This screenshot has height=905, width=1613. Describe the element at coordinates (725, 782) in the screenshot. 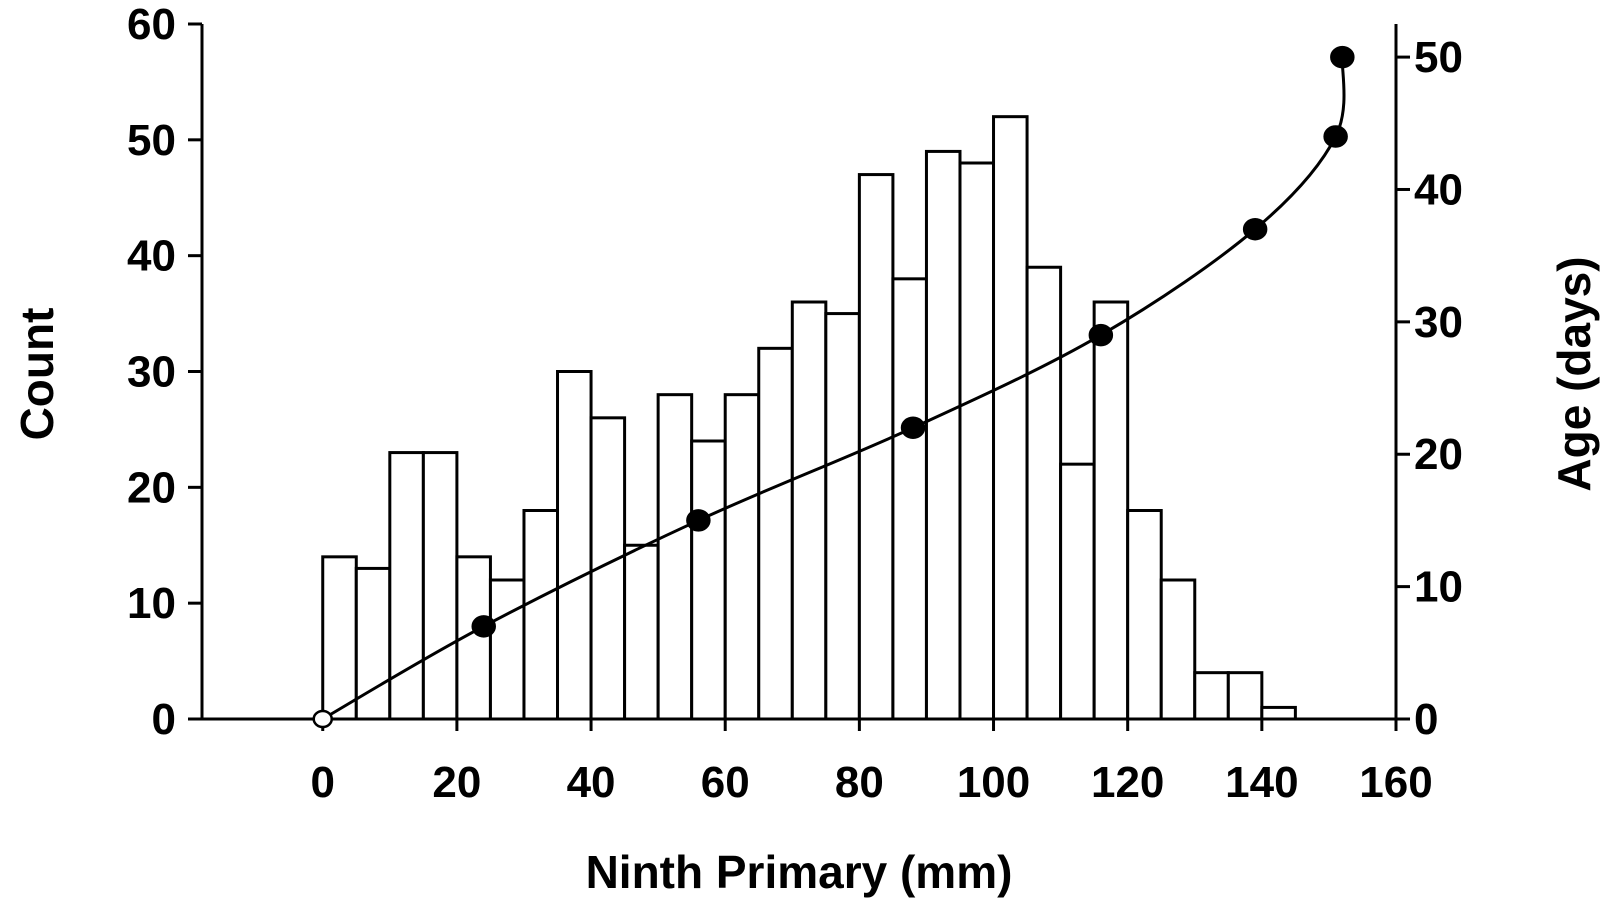

I see `x-tick-label: 60` at that location.